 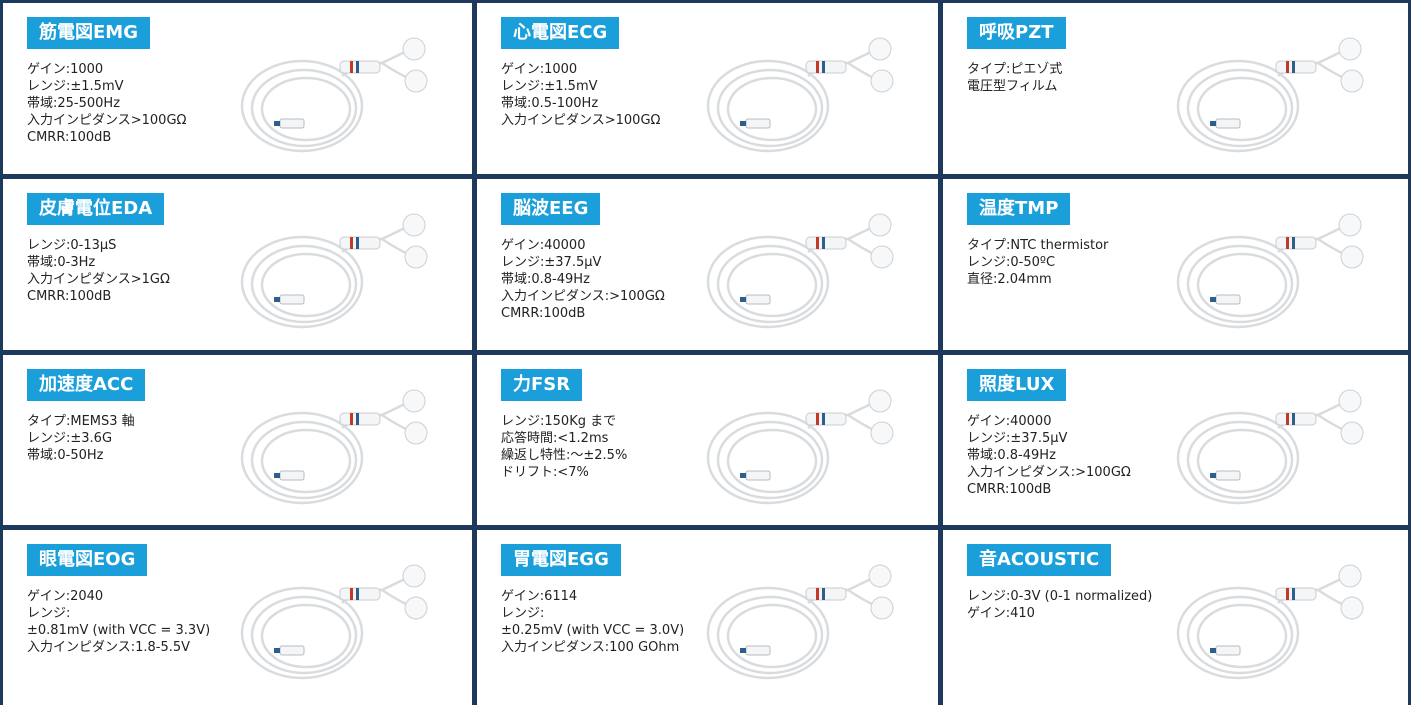 I want to click on sensor-title: 筋電図EMG, so click(x=88, y=33).